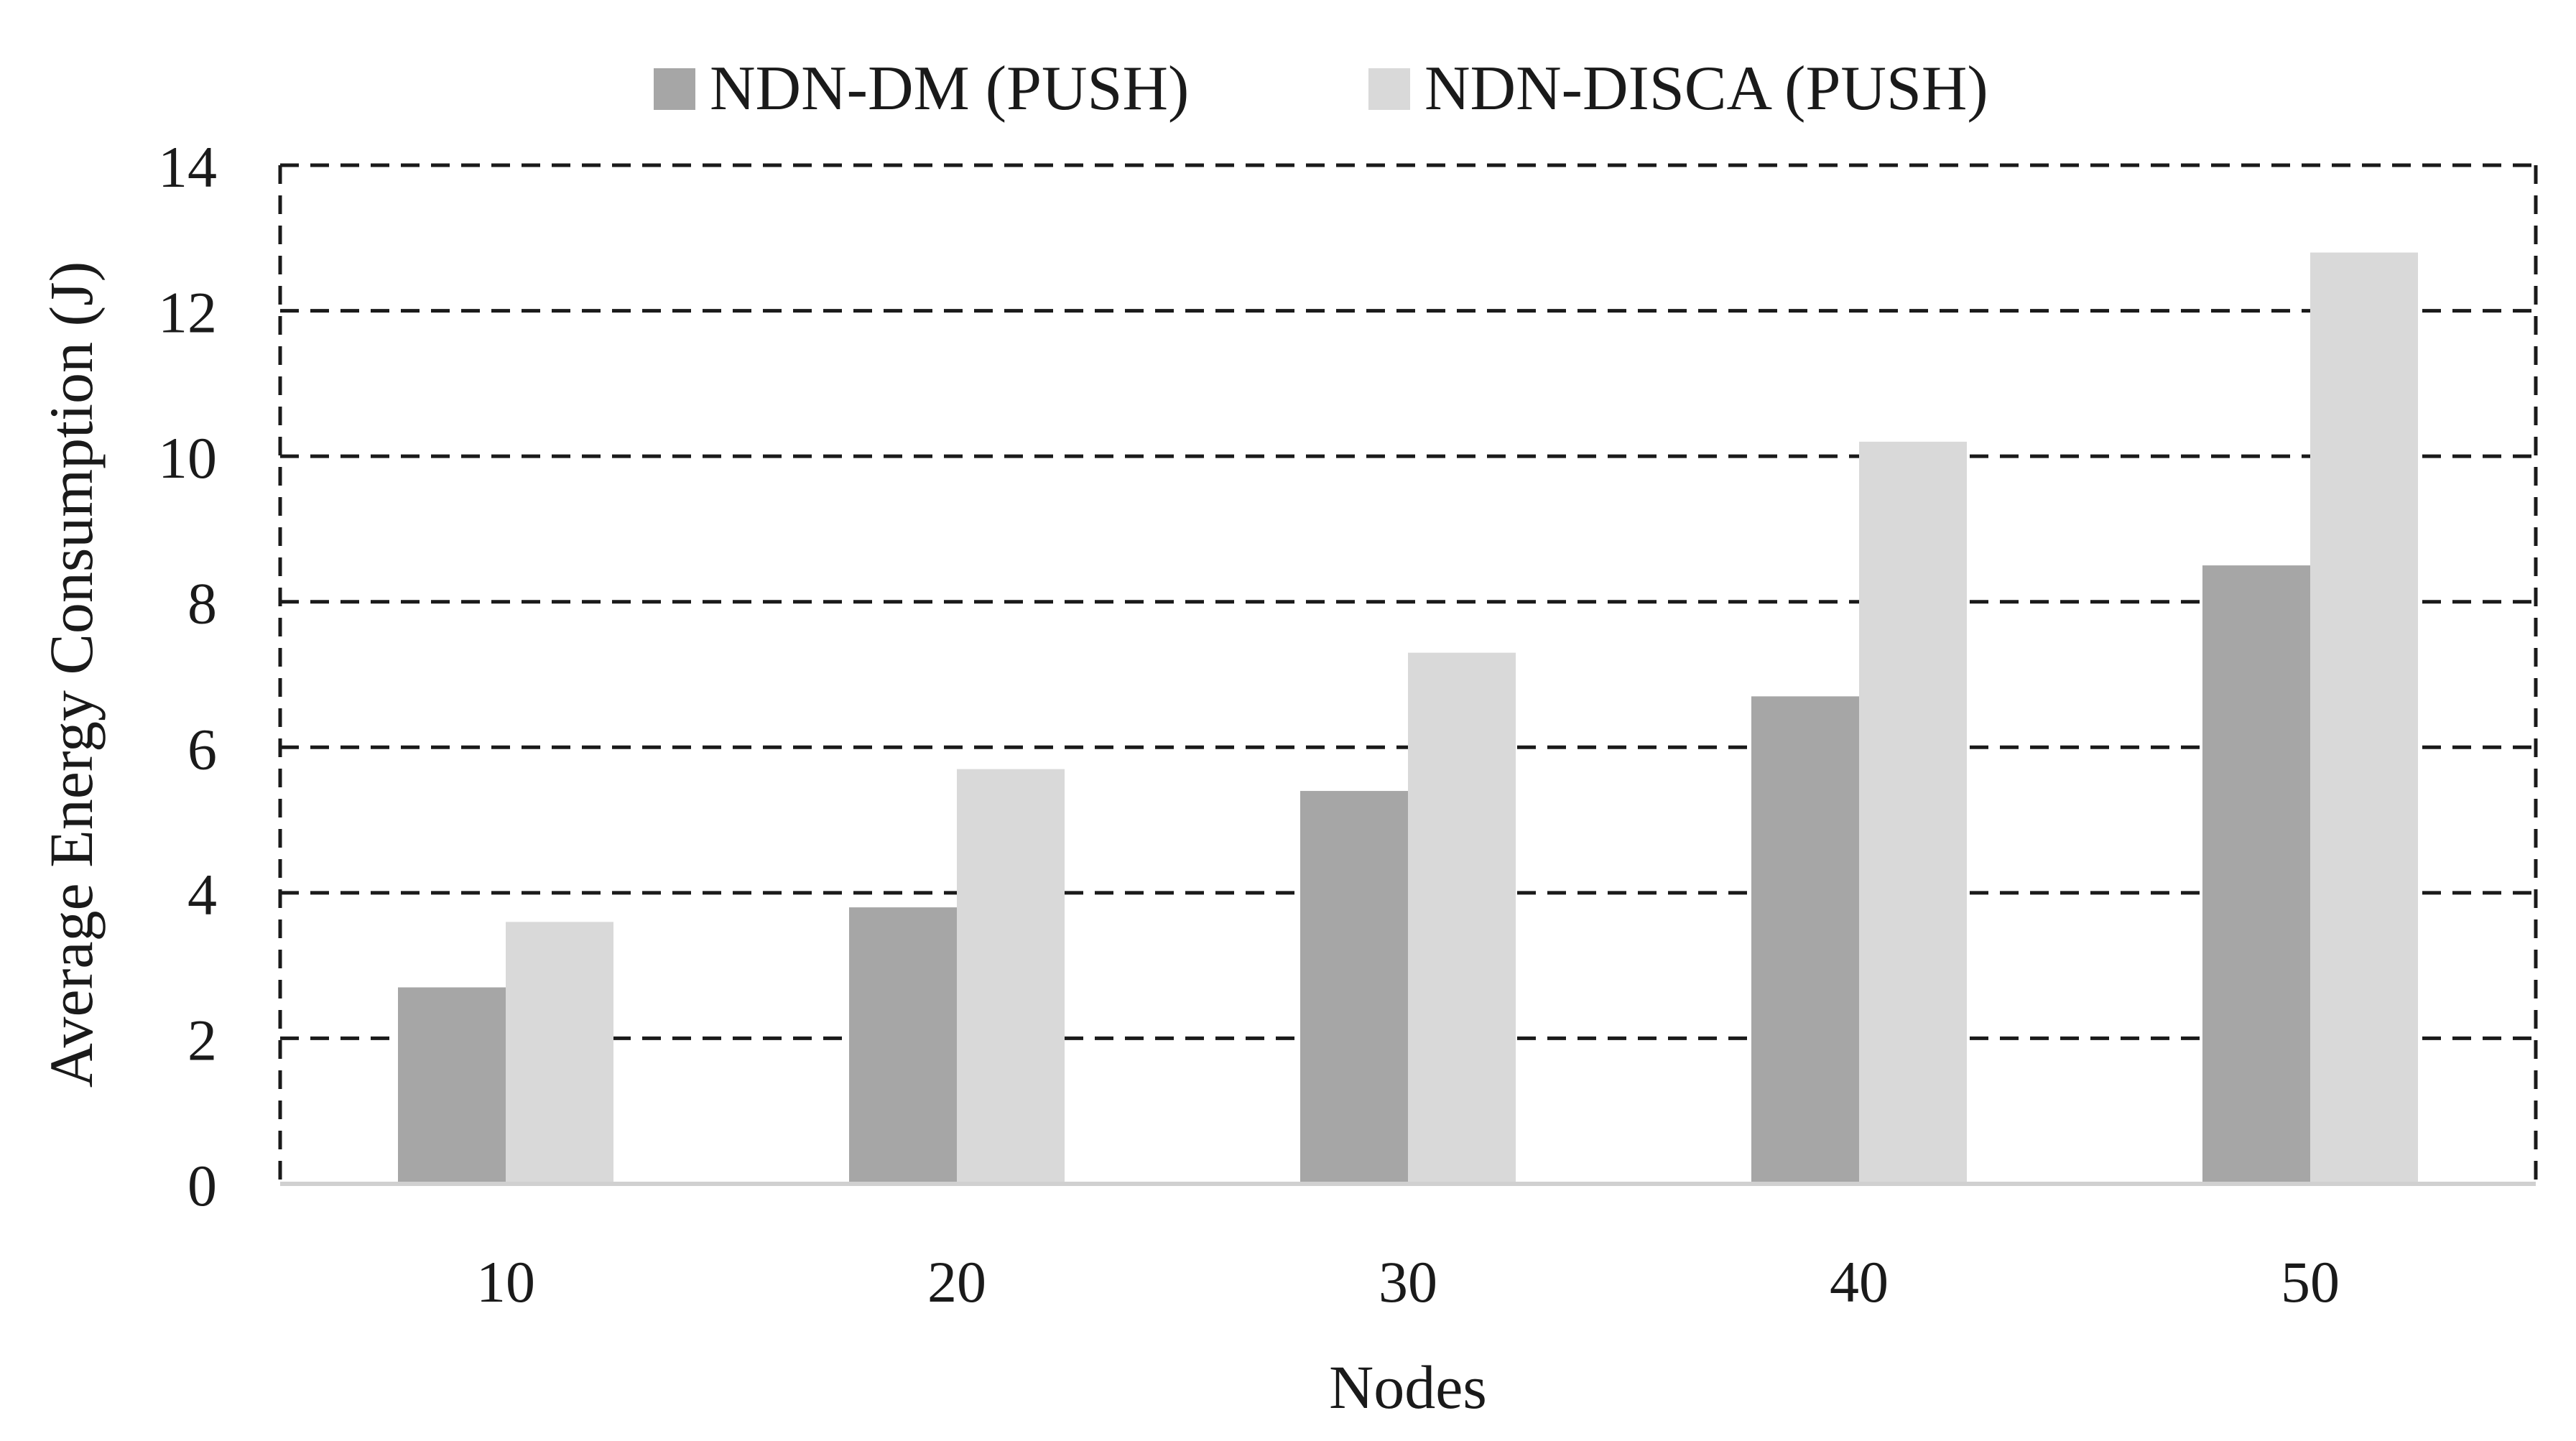  Describe the element at coordinates (1706, 89) in the screenshot. I see `legend-label: NDN-DISCA (PUSH)` at that location.